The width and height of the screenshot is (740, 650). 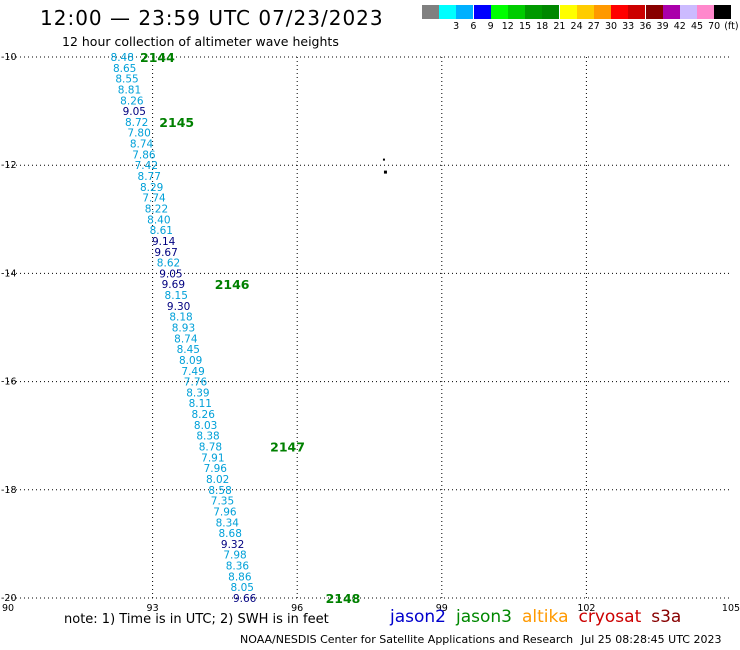 What do you see at coordinates (180, 318) in the screenshot?
I see `swh-reading: 8.18` at bounding box center [180, 318].